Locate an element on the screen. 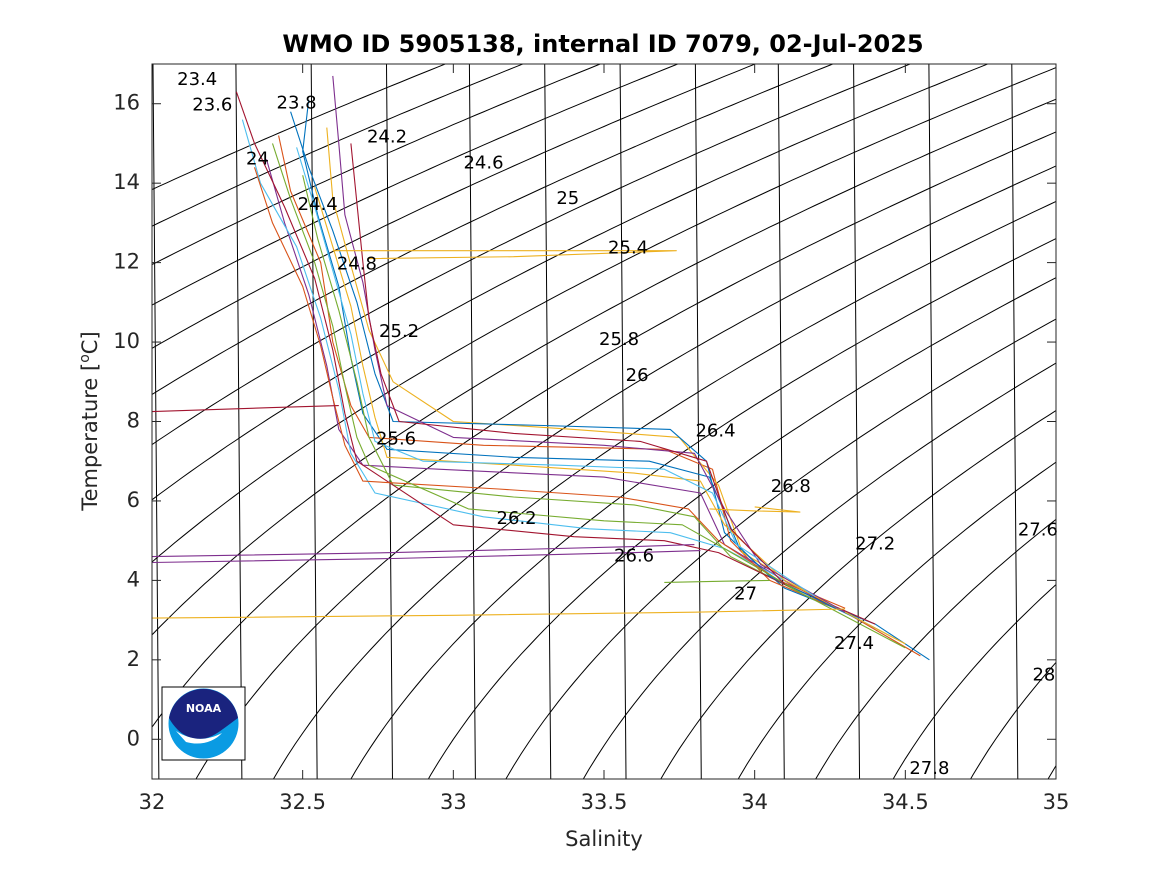 The width and height of the screenshot is (1167, 875). noaa-logo-bird is located at coordinates (203, 713).